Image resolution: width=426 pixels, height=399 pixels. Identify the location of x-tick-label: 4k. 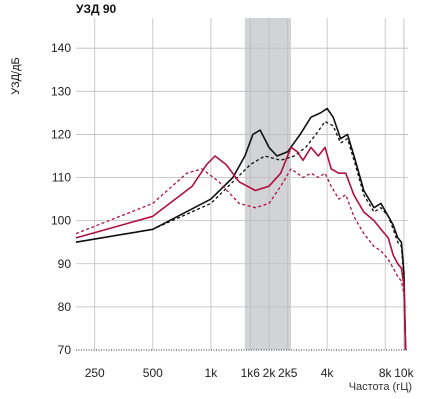
(328, 373).